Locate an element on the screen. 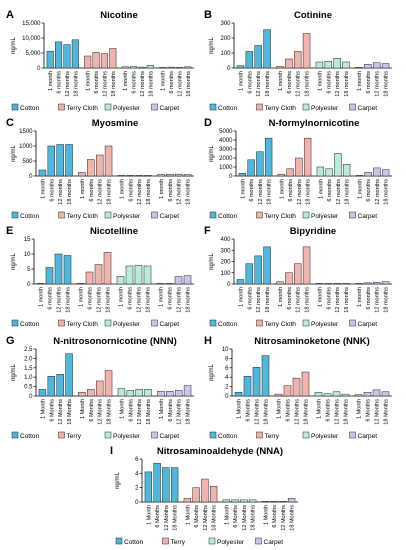 The image size is (406, 550). legend-label: Terry is located at coordinates (178, 542).